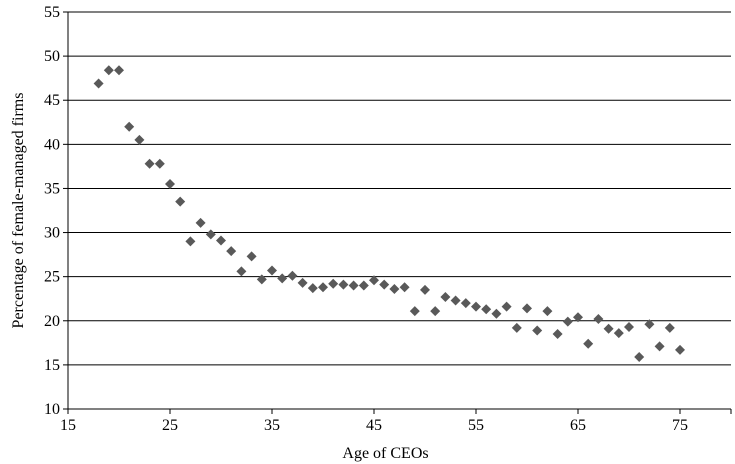 The height and width of the screenshot is (464, 735). What do you see at coordinates (52, 100) in the screenshot?
I see `y-tick-label: 45` at bounding box center [52, 100].